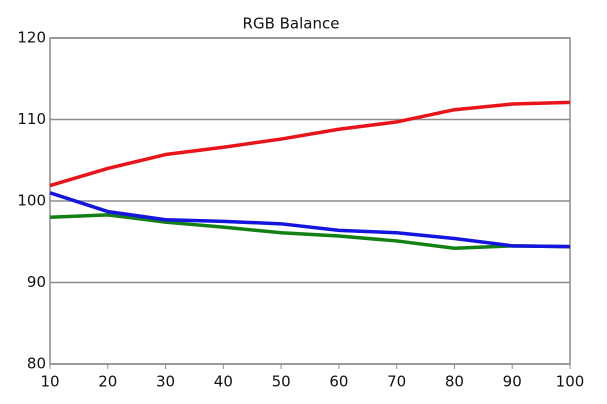 The image size is (607, 404). I want to click on y-tick-label: 90, so click(36, 282).